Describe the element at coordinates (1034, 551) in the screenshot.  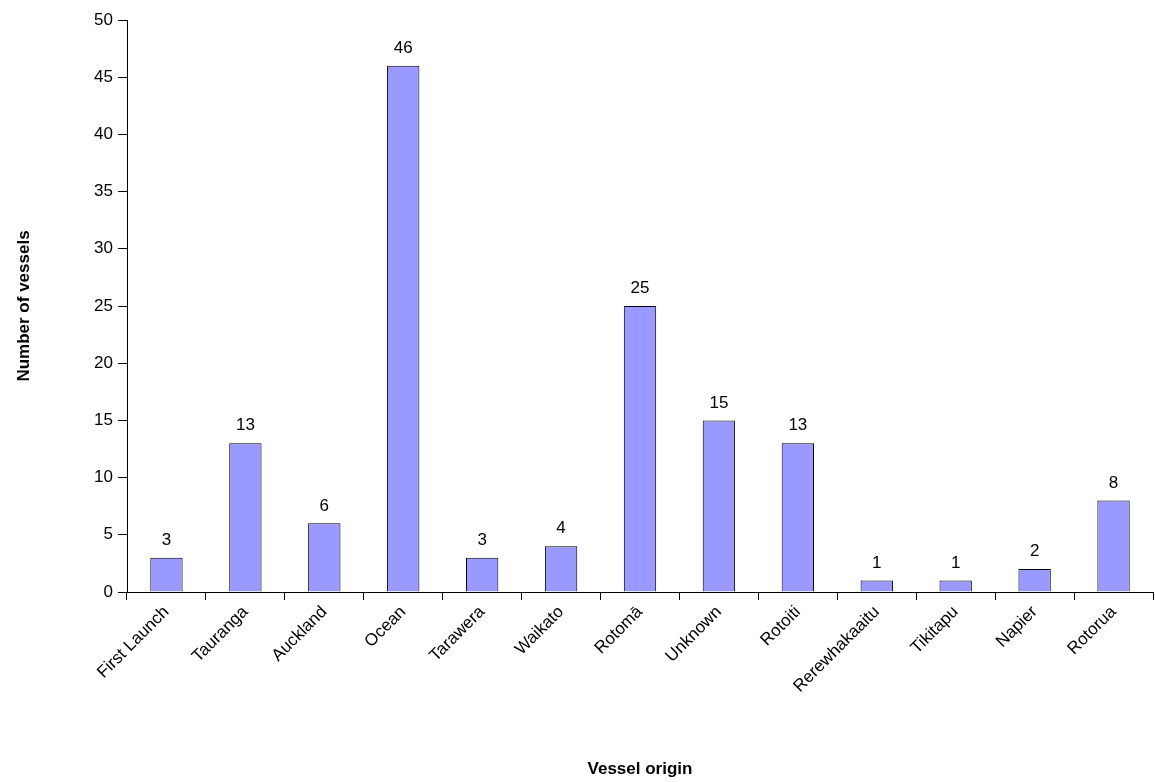
I see `data-label: 2` at that location.